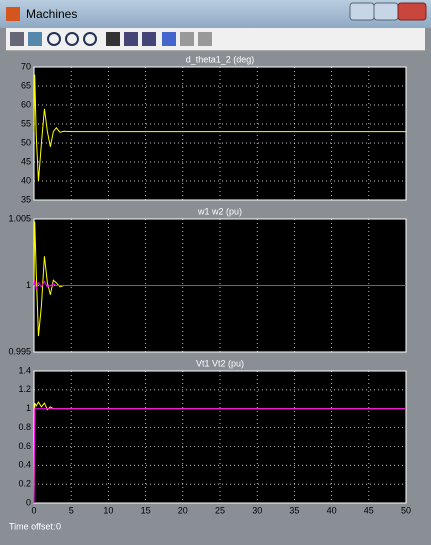 Image resolution: width=431 pixels, height=545 pixels. Describe the element at coordinates (219, 285) in the screenshot. I see `series-line` at that location.